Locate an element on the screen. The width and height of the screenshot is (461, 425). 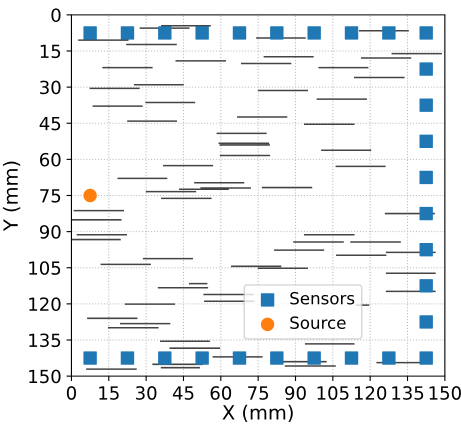
x-axis-title: X (mm) is located at coordinates (257, 413).